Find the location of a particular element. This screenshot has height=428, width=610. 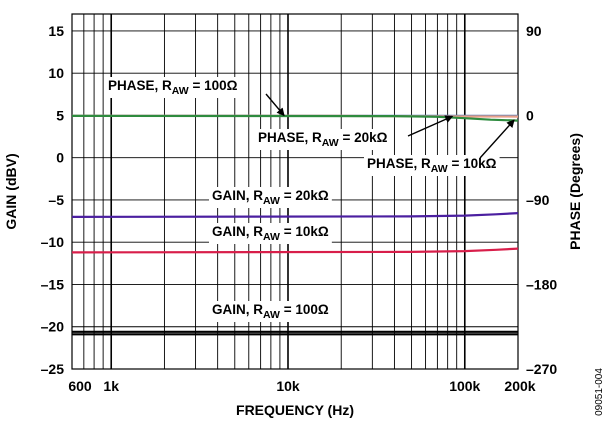

y2-tick-labels: 90 0 –90 –180 –270 is located at coordinates (541, 200).